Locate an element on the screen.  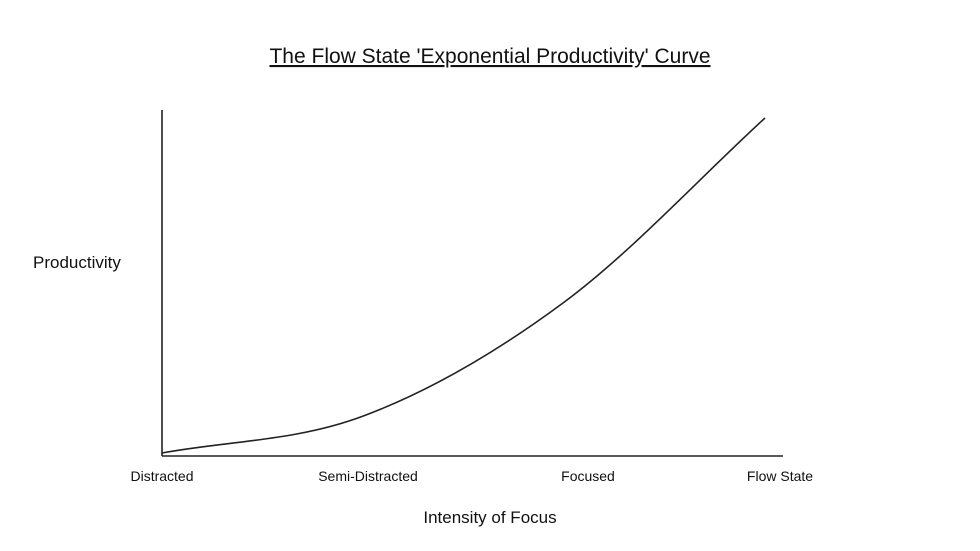
x-tick-label-distracted: Distracted is located at coordinates (161, 476).